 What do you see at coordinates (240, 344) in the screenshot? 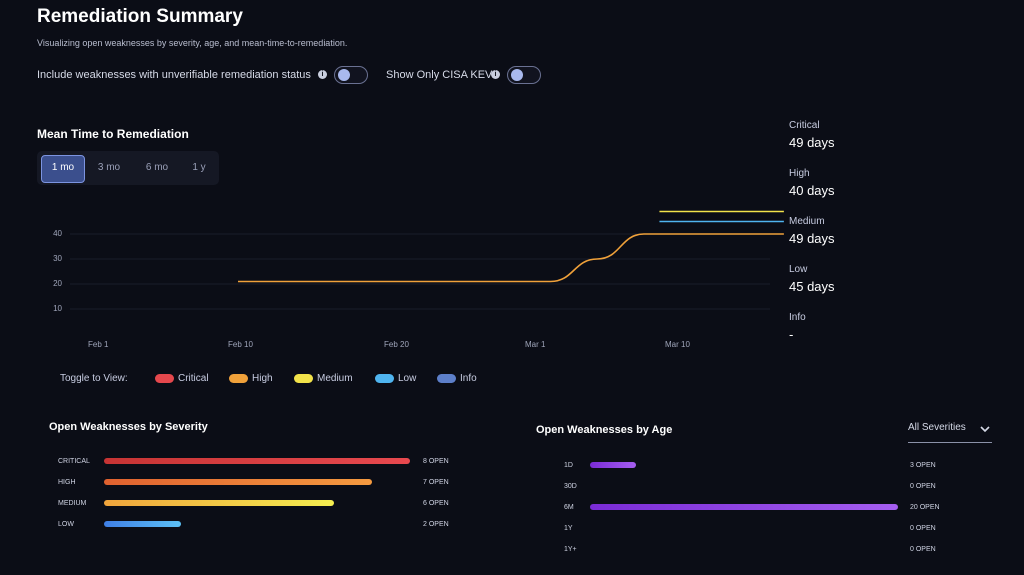
I see `x-tick-label: Feb 10` at bounding box center [240, 344].